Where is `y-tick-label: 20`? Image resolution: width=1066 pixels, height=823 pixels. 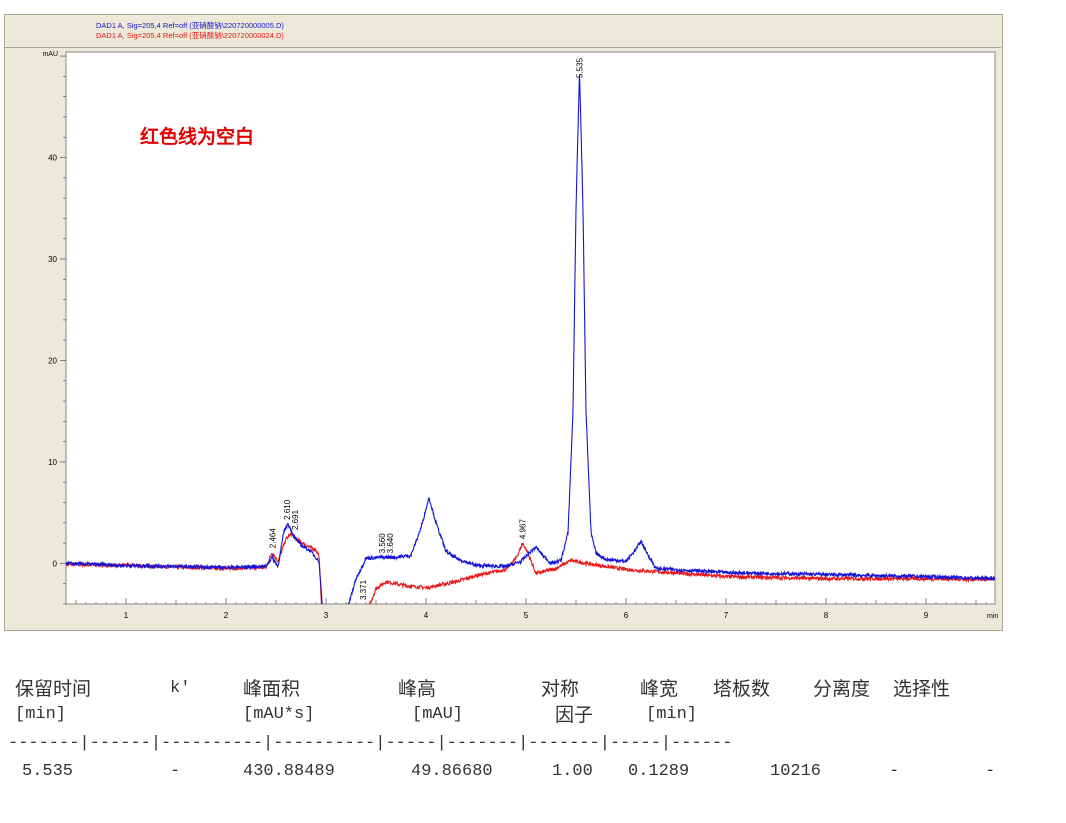 y-tick-label: 20 is located at coordinates (52, 360).